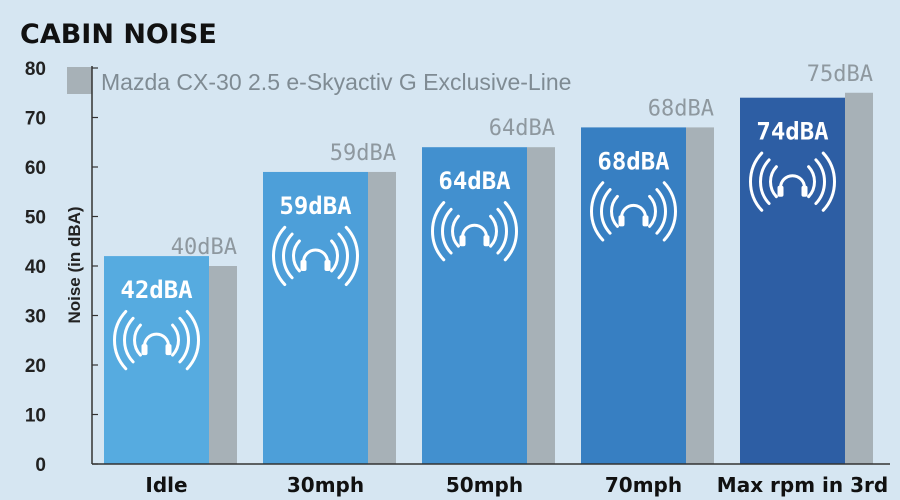  I want to click on bar-value-label: 59dBA, so click(315, 206).